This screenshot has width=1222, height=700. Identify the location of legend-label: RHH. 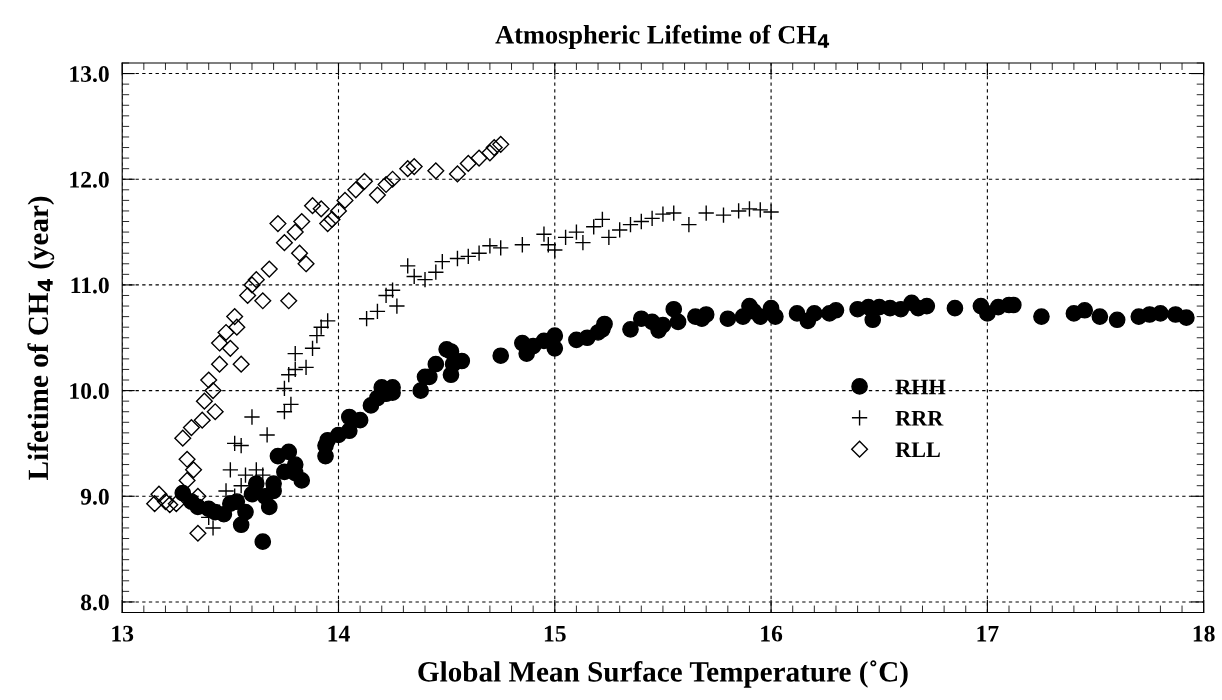
(920, 387).